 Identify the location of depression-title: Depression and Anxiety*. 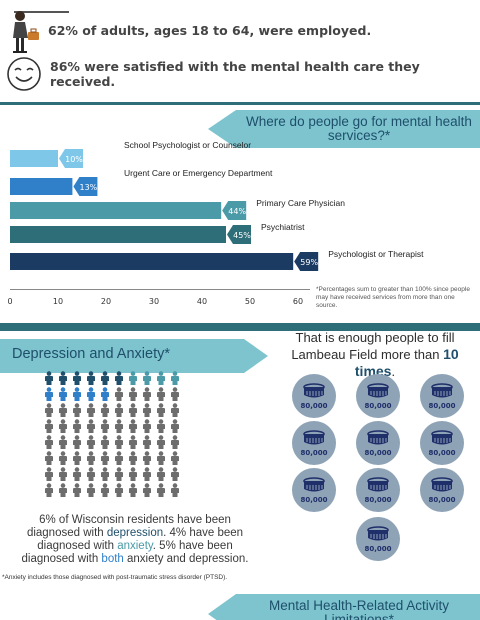
(91, 354).